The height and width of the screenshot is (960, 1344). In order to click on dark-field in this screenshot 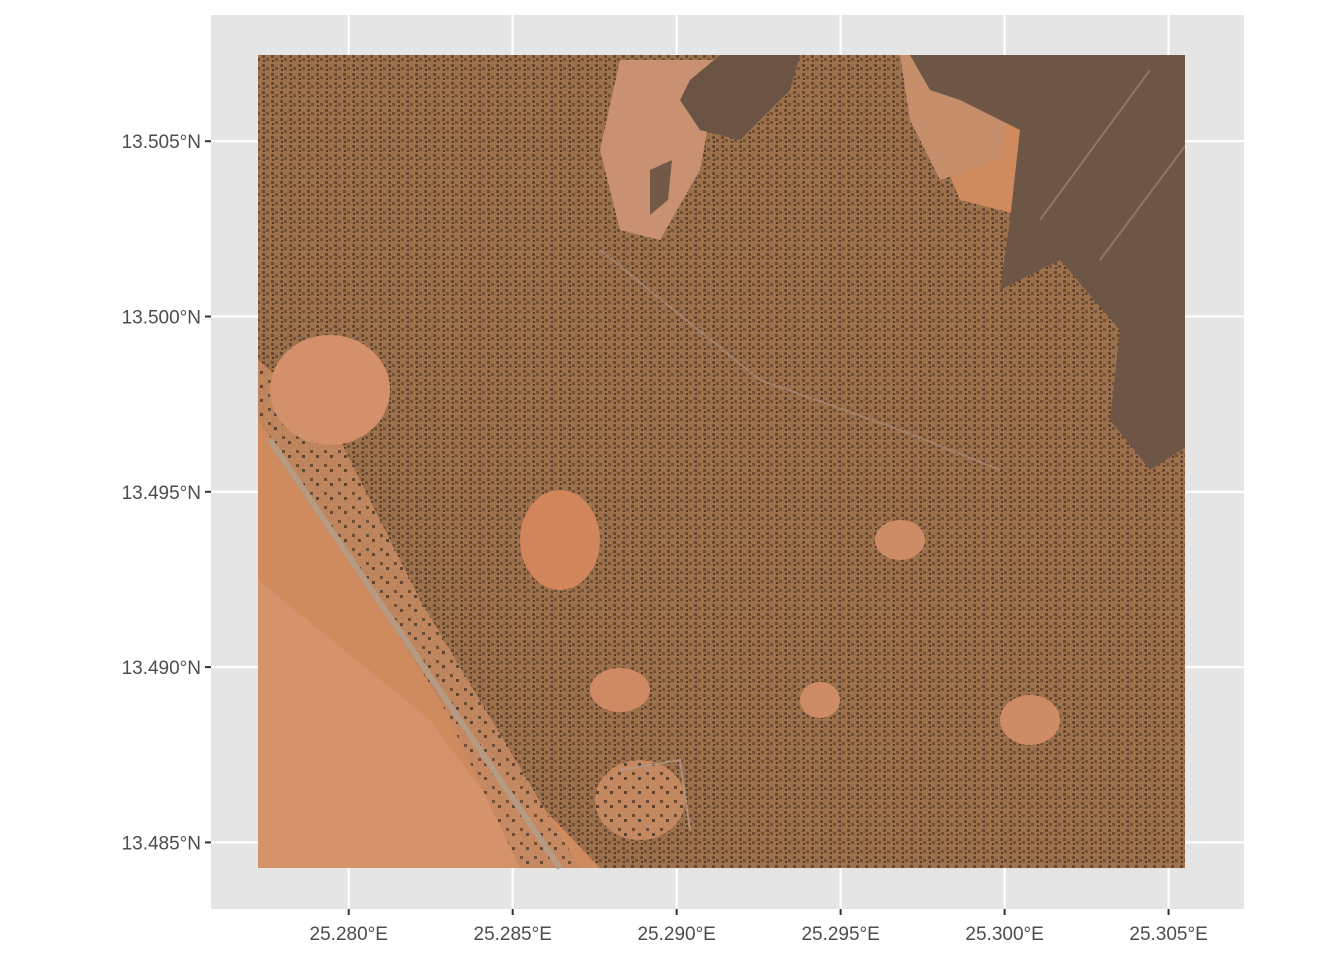, I will do `click(740, 97)`.